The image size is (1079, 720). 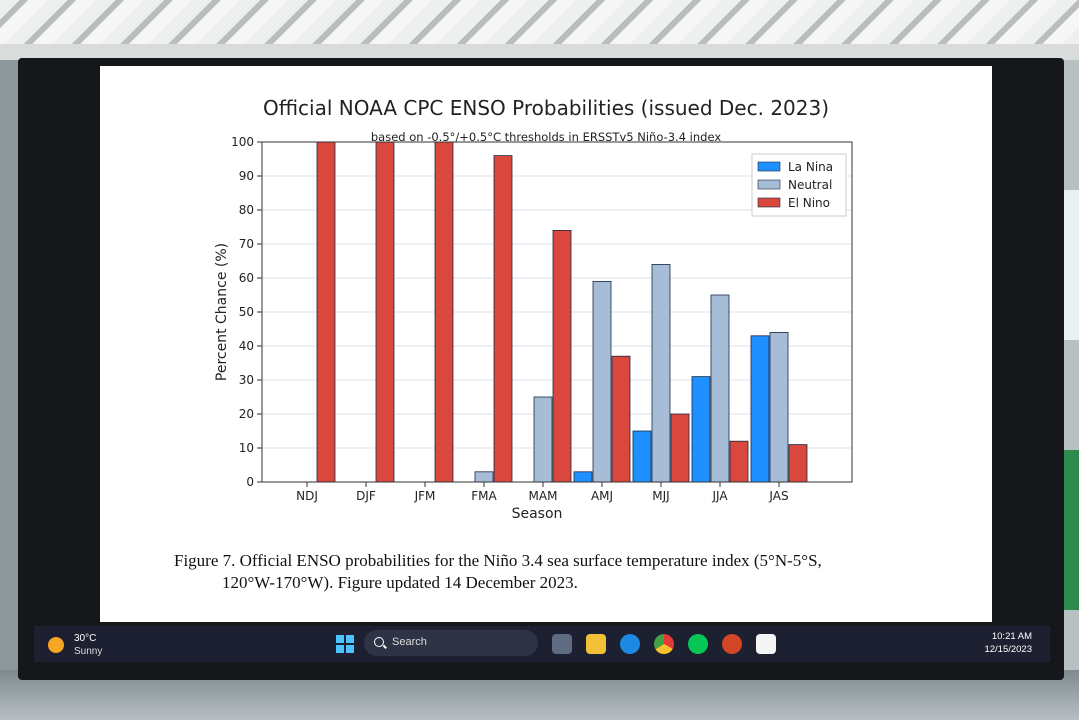 What do you see at coordinates (602, 496) in the screenshot?
I see `x-tick-label: AMJ` at bounding box center [602, 496].